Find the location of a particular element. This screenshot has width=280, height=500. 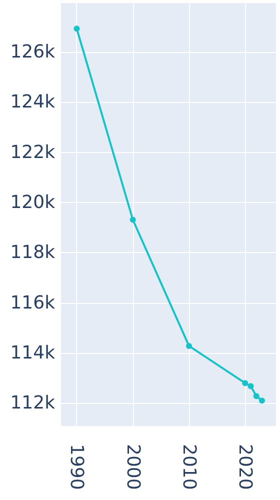

x-tick-label: 2020 is located at coordinates (245, 467).